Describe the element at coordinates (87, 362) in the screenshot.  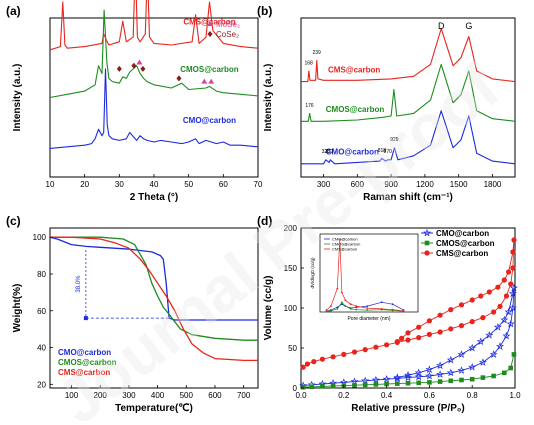
I see `tga-legend-label: CMOS@carbon` at that location.